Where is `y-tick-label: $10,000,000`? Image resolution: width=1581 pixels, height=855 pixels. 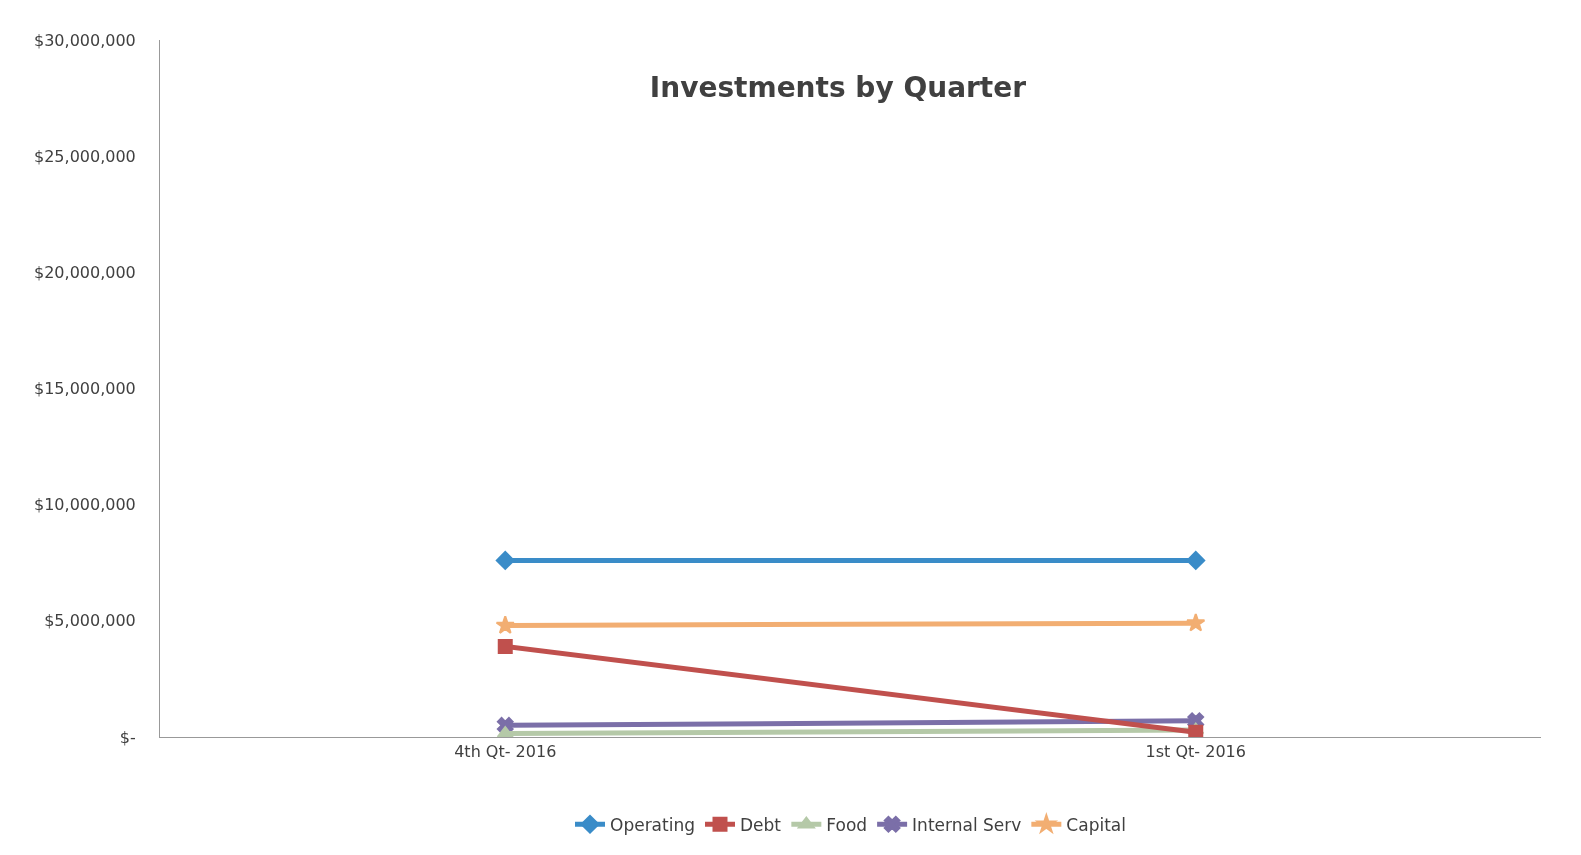
y-tick-label: $10,000,000 is located at coordinates (85, 505).